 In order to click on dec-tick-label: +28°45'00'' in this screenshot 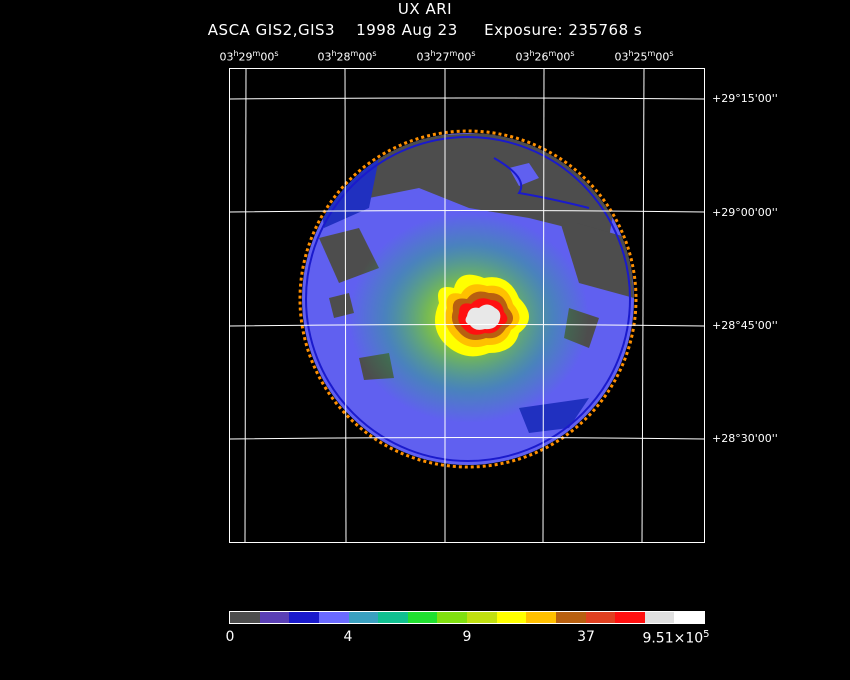, I will do `click(745, 325)`.